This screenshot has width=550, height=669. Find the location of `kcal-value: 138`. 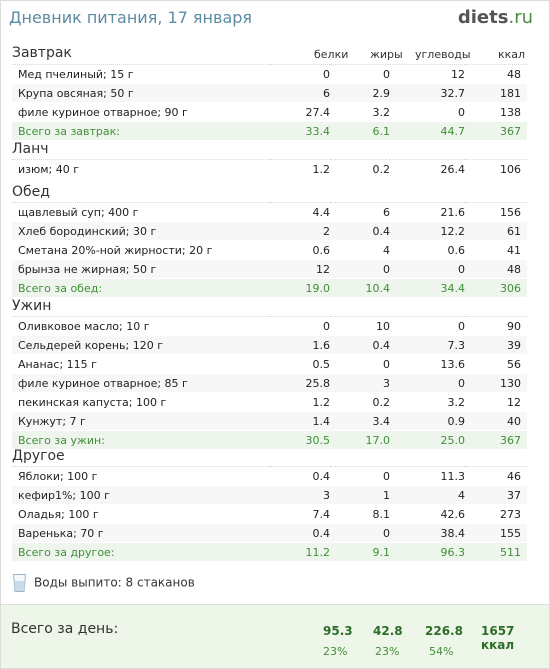

kcal-value: 138 is located at coordinates (496, 112).